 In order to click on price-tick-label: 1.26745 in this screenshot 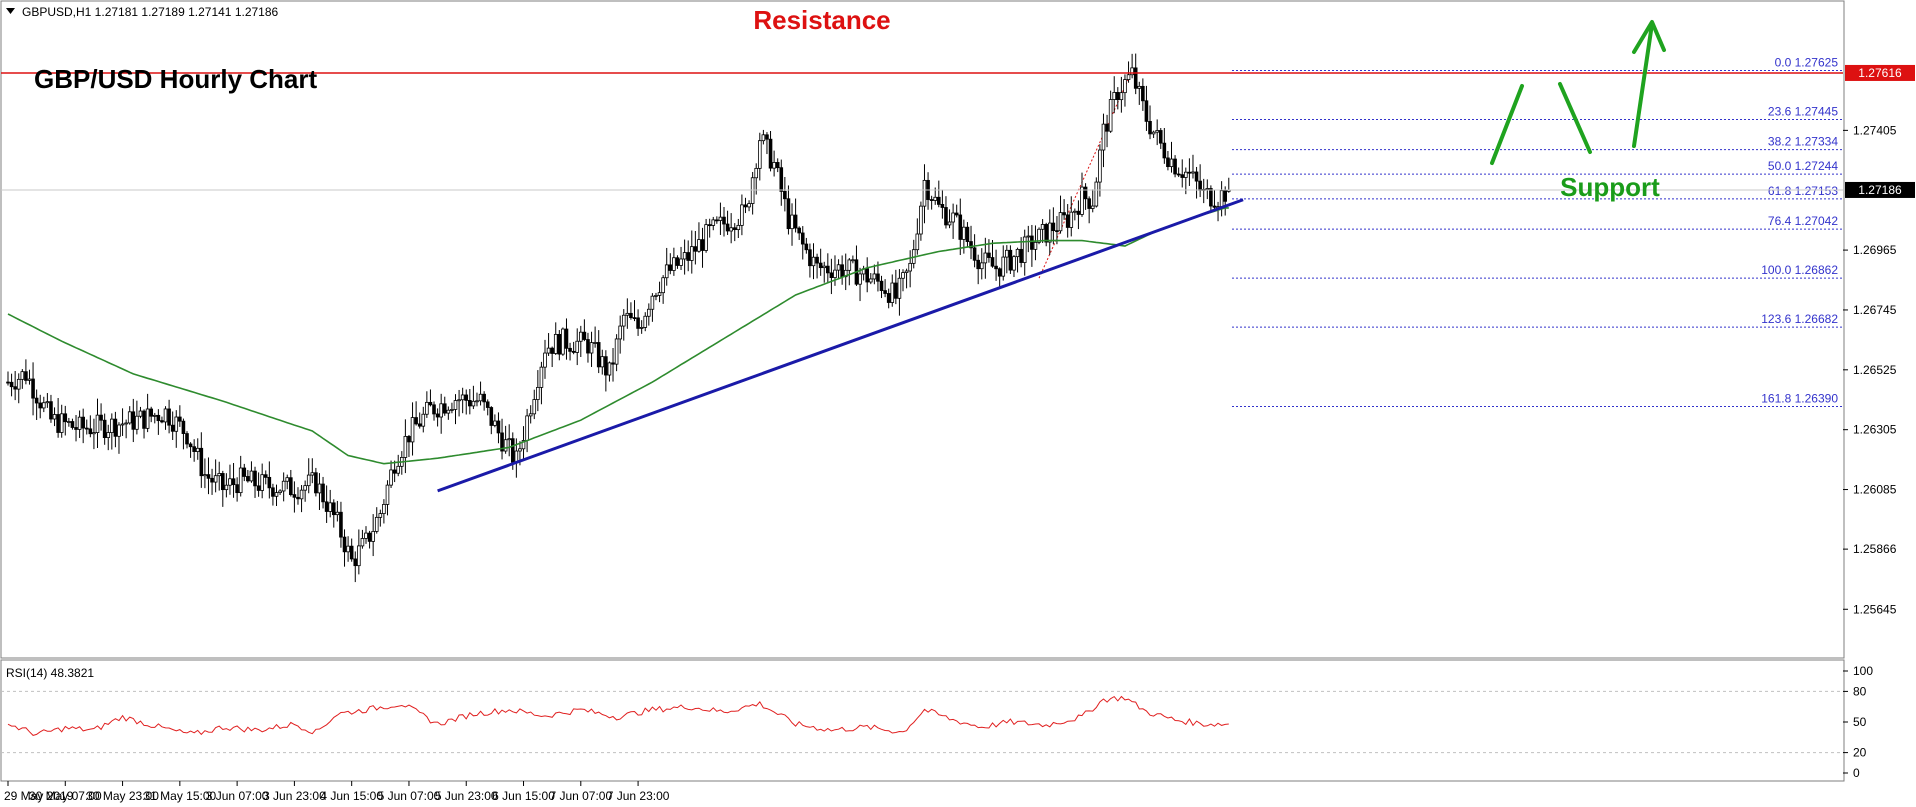, I will do `click(1875, 310)`.